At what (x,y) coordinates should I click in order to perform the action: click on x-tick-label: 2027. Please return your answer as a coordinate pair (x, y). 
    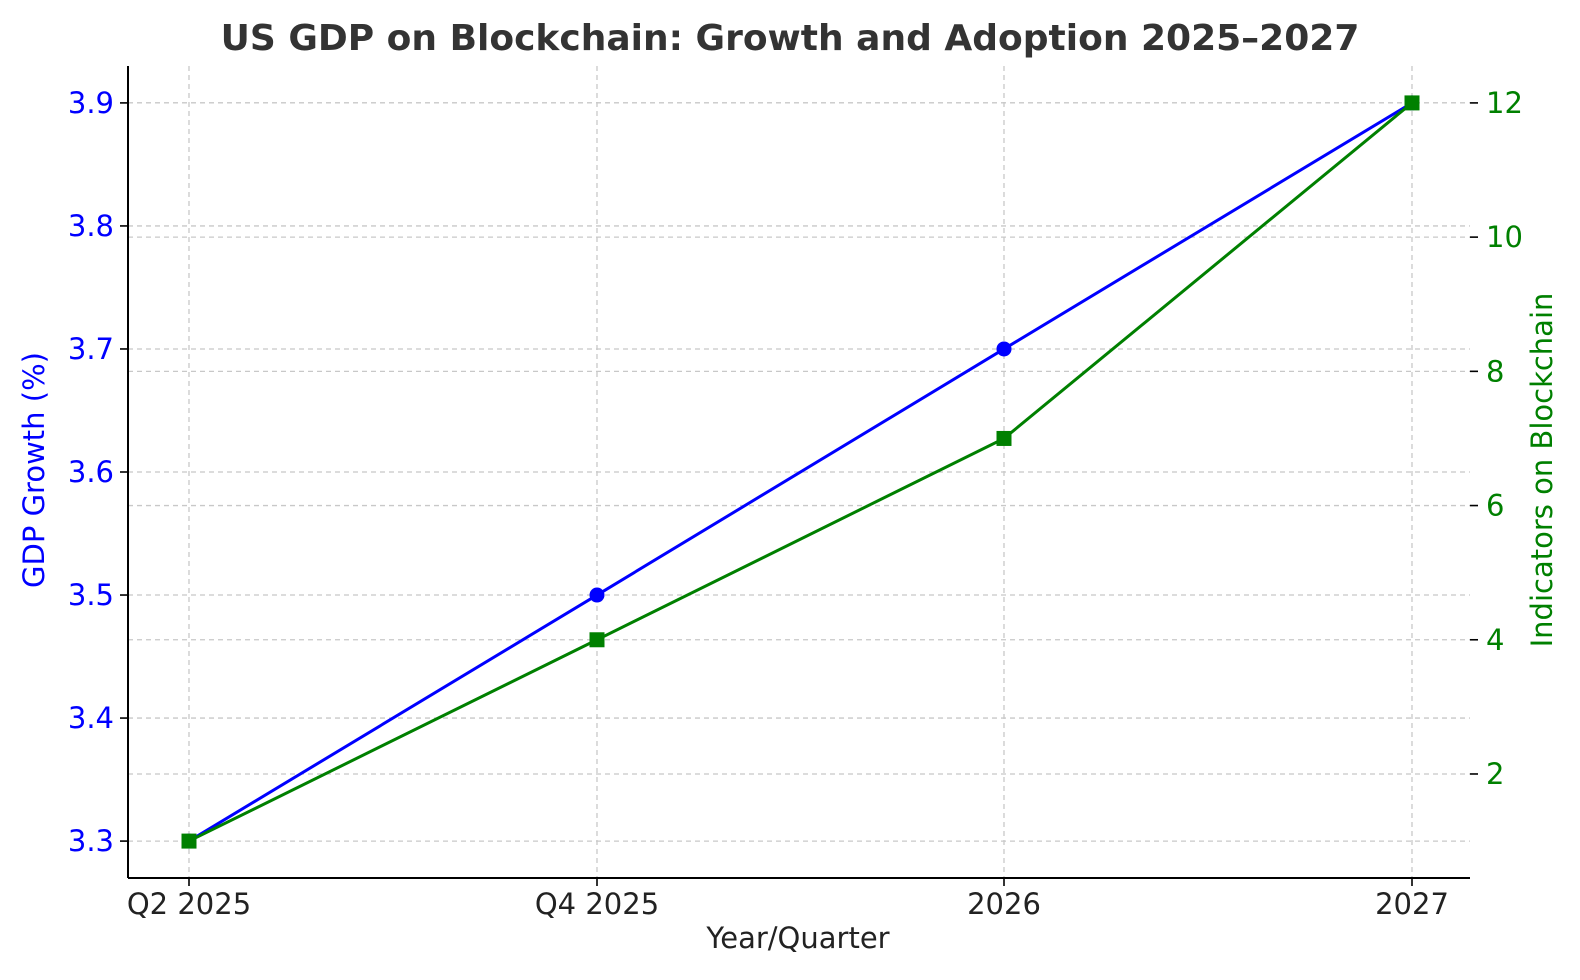
    Looking at the image, I should click on (1412, 904).